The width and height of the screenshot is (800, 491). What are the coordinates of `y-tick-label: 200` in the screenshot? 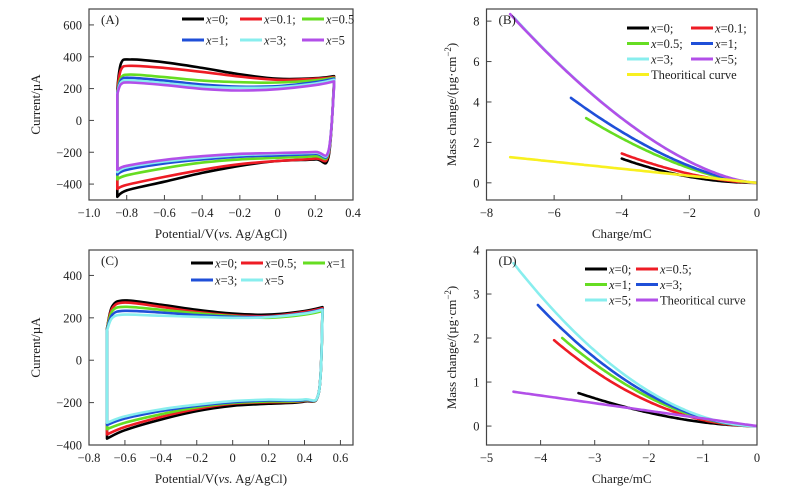 It's located at (72, 89).